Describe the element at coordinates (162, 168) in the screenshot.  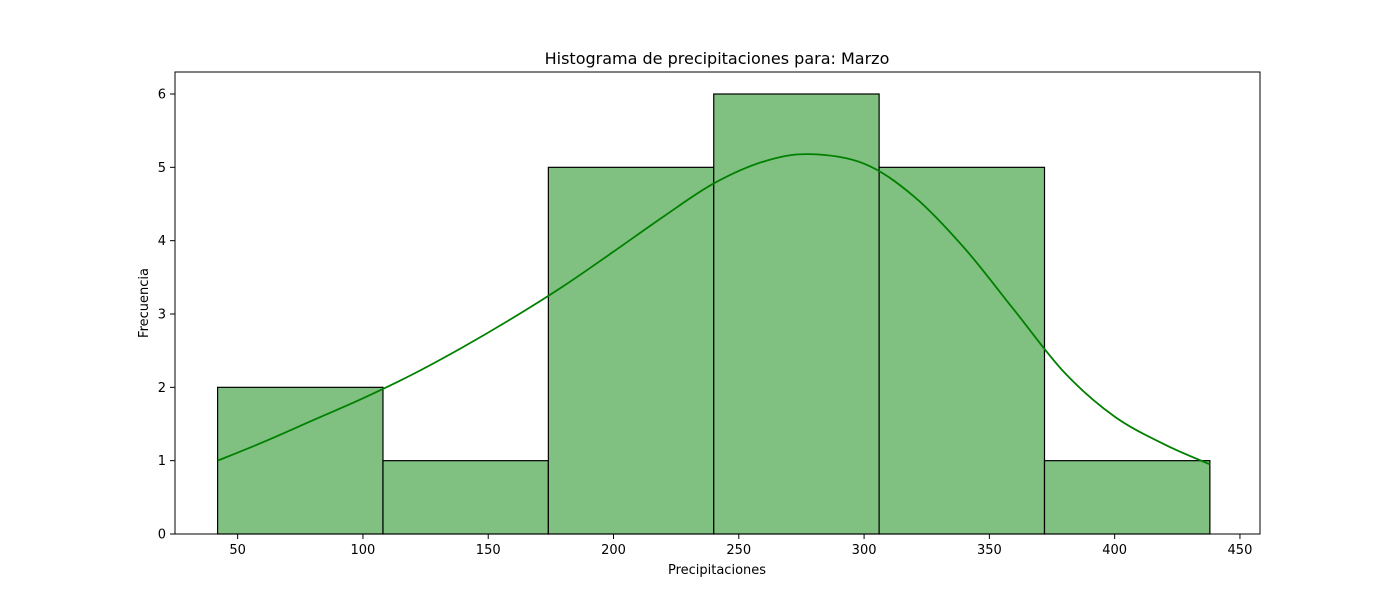
I see `y-tick-label: 5` at that location.